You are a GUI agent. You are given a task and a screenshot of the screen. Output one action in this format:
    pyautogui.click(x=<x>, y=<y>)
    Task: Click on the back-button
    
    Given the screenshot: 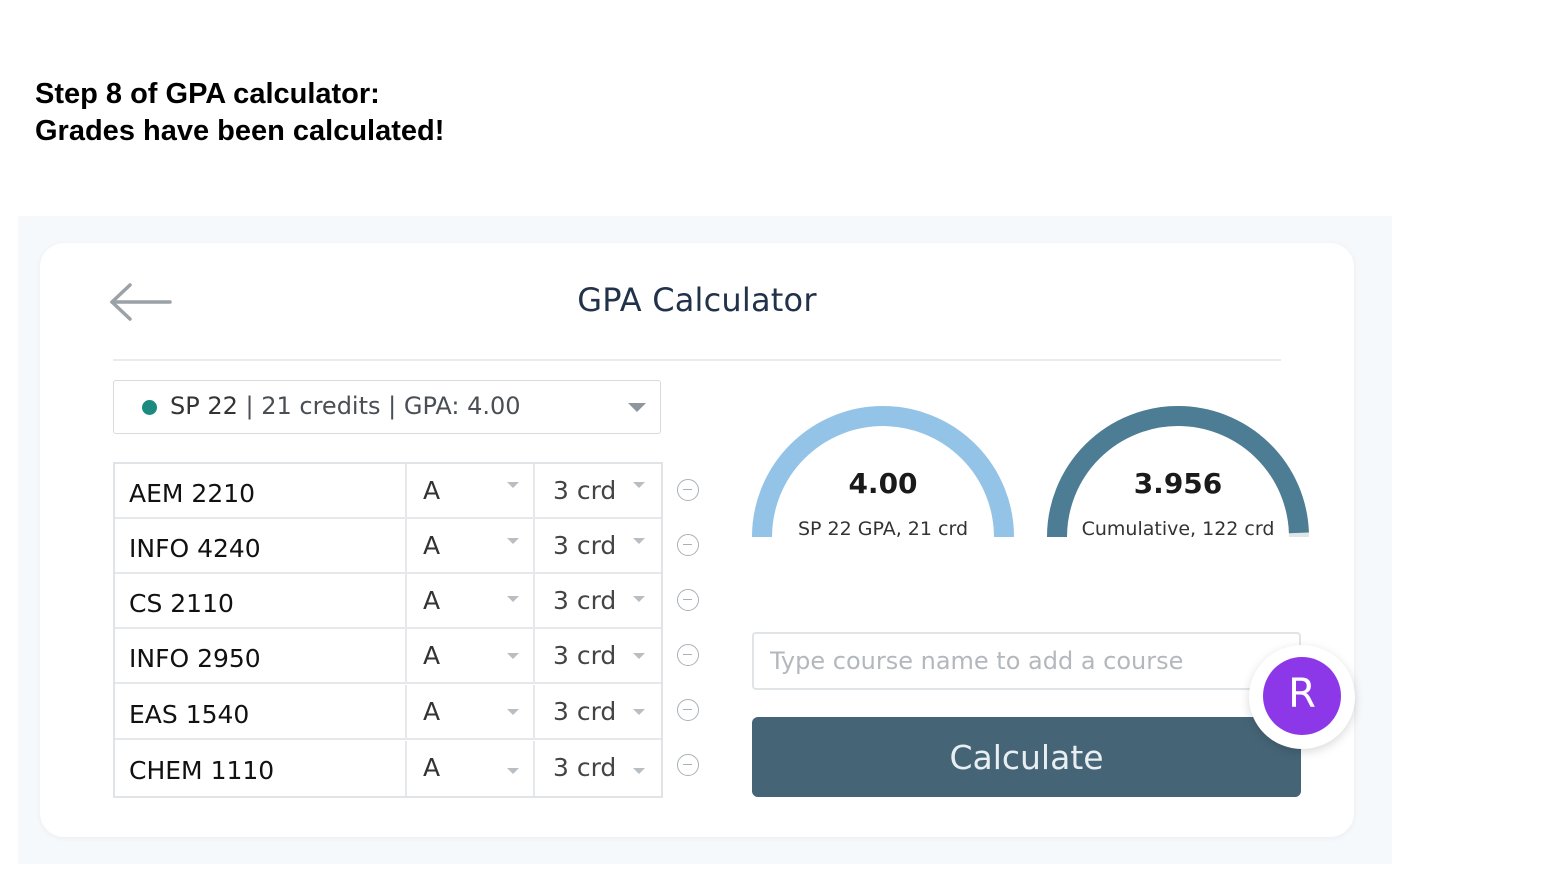 What is the action you would take?
    pyautogui.click(x=141, y=302)
    